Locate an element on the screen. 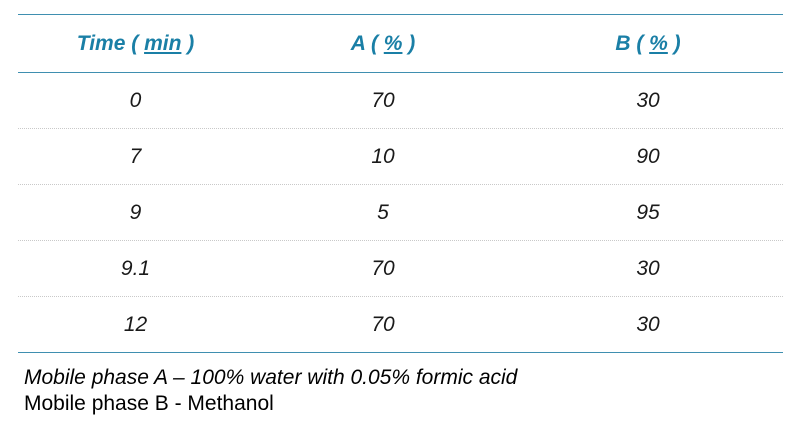 The height and width of the screenshot is (425, 800). table-row: 7 10 90 is located at coordinates (400, 157).